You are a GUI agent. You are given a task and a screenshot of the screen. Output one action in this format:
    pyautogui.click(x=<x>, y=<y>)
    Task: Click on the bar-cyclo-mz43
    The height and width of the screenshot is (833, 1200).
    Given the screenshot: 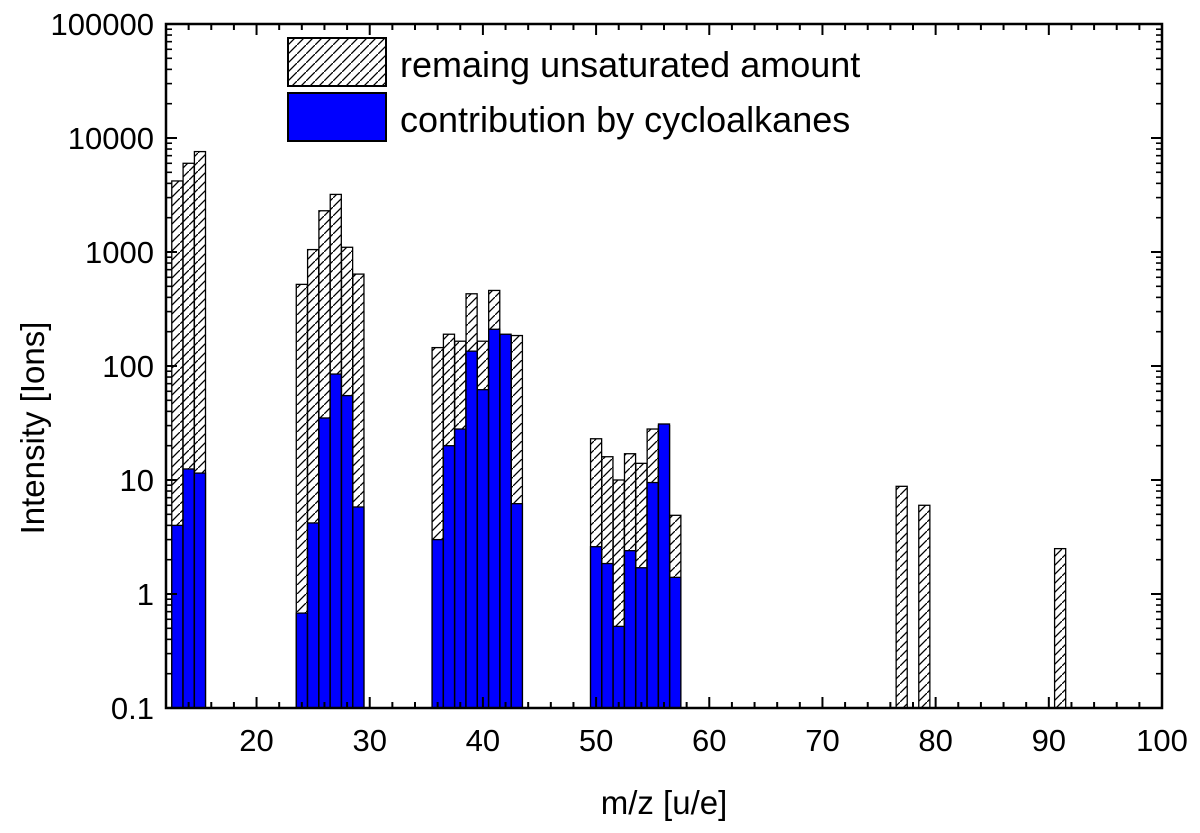 What is the action you would take?
    pyautogui.click(x=517, y=606)
    